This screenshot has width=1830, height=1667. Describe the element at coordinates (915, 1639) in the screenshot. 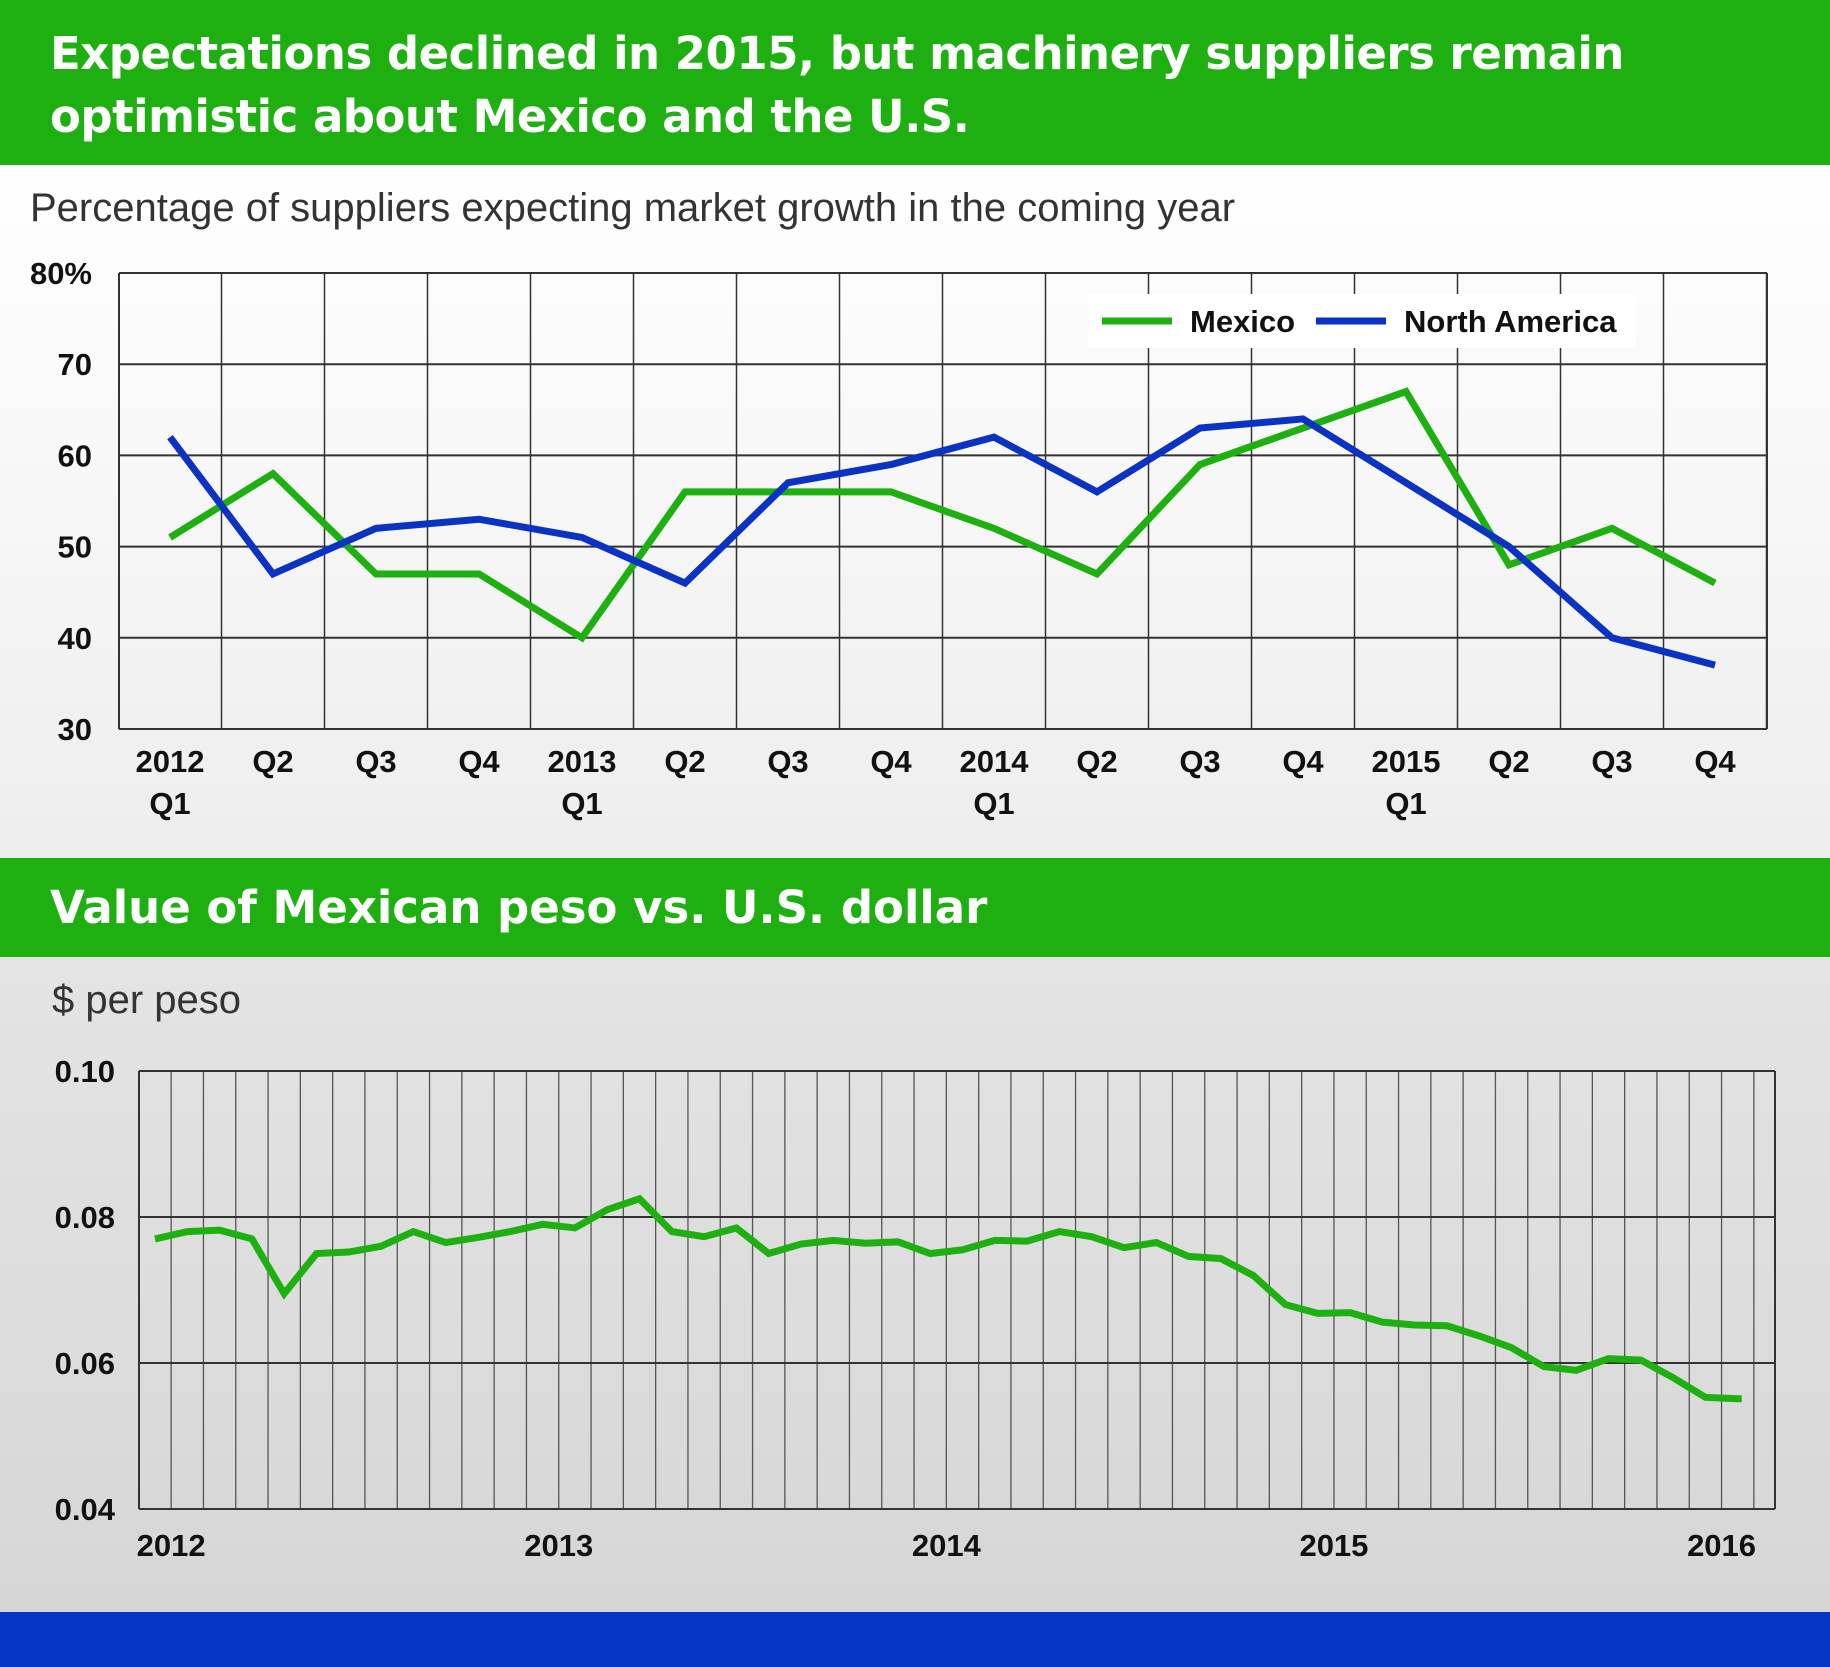

I see `footer-bar` at that location.